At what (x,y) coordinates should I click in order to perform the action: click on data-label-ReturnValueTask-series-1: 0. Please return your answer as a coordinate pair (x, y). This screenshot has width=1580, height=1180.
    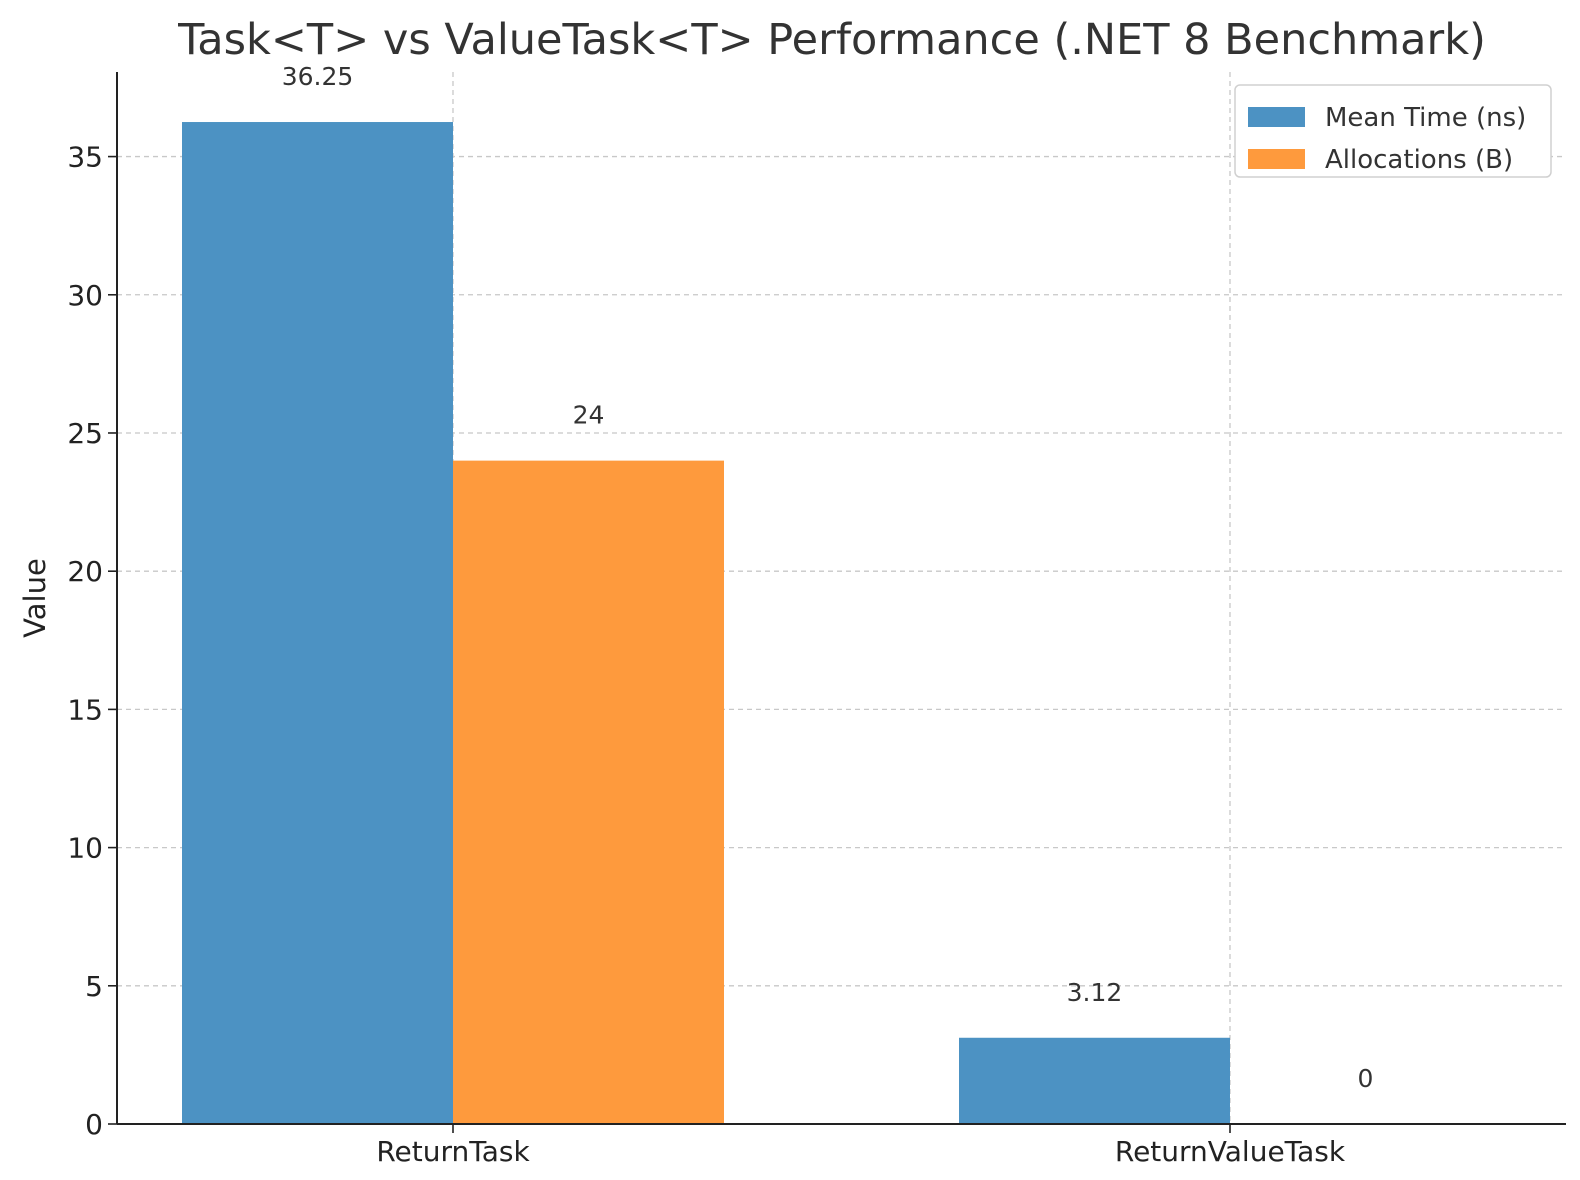
    Looking at the image, I should click on (1366, 1078).